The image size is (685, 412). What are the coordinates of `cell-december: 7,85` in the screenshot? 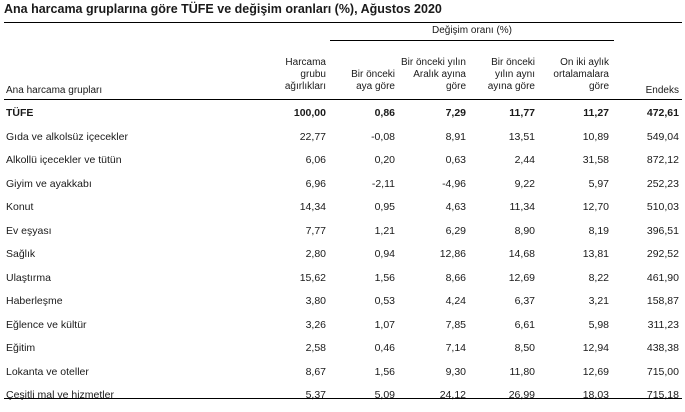 It's located at (455, 325).